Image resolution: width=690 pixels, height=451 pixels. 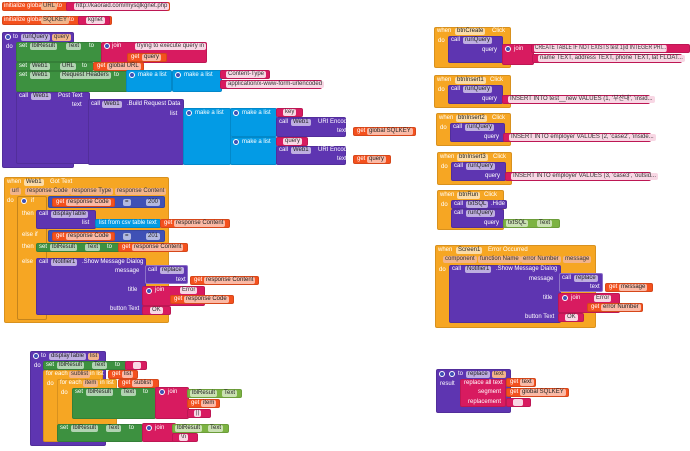 I want to click on number-field: 201, so click(x=153, y=236).